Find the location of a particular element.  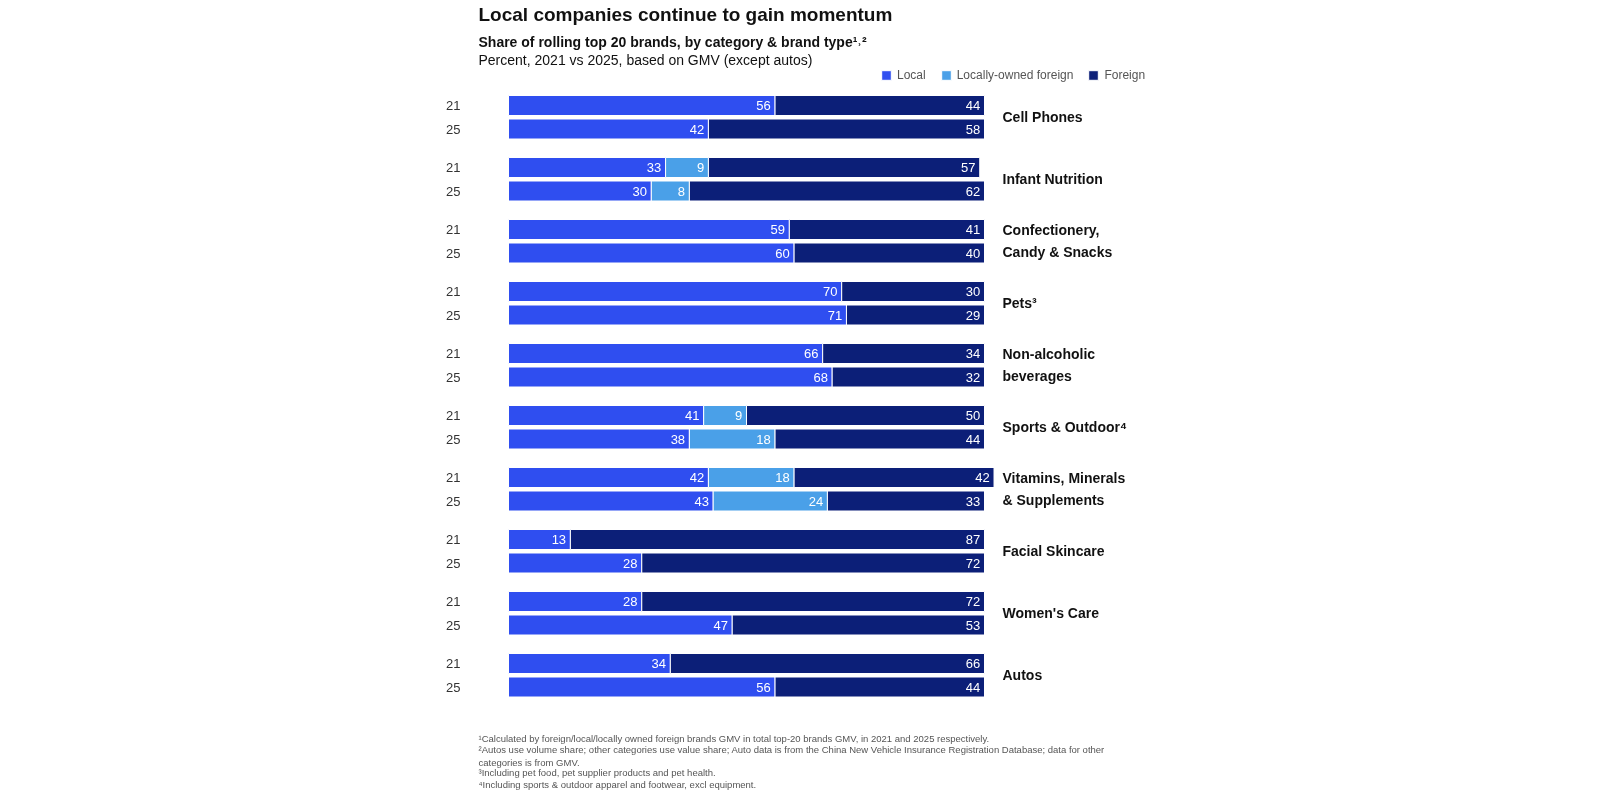

chart-subtitle: Share of rolling top 20 brands, by category & brand type¹˒² Percent, 2021 vs 2025, based on GMV (except autos) is located at coordinates (672, 50).